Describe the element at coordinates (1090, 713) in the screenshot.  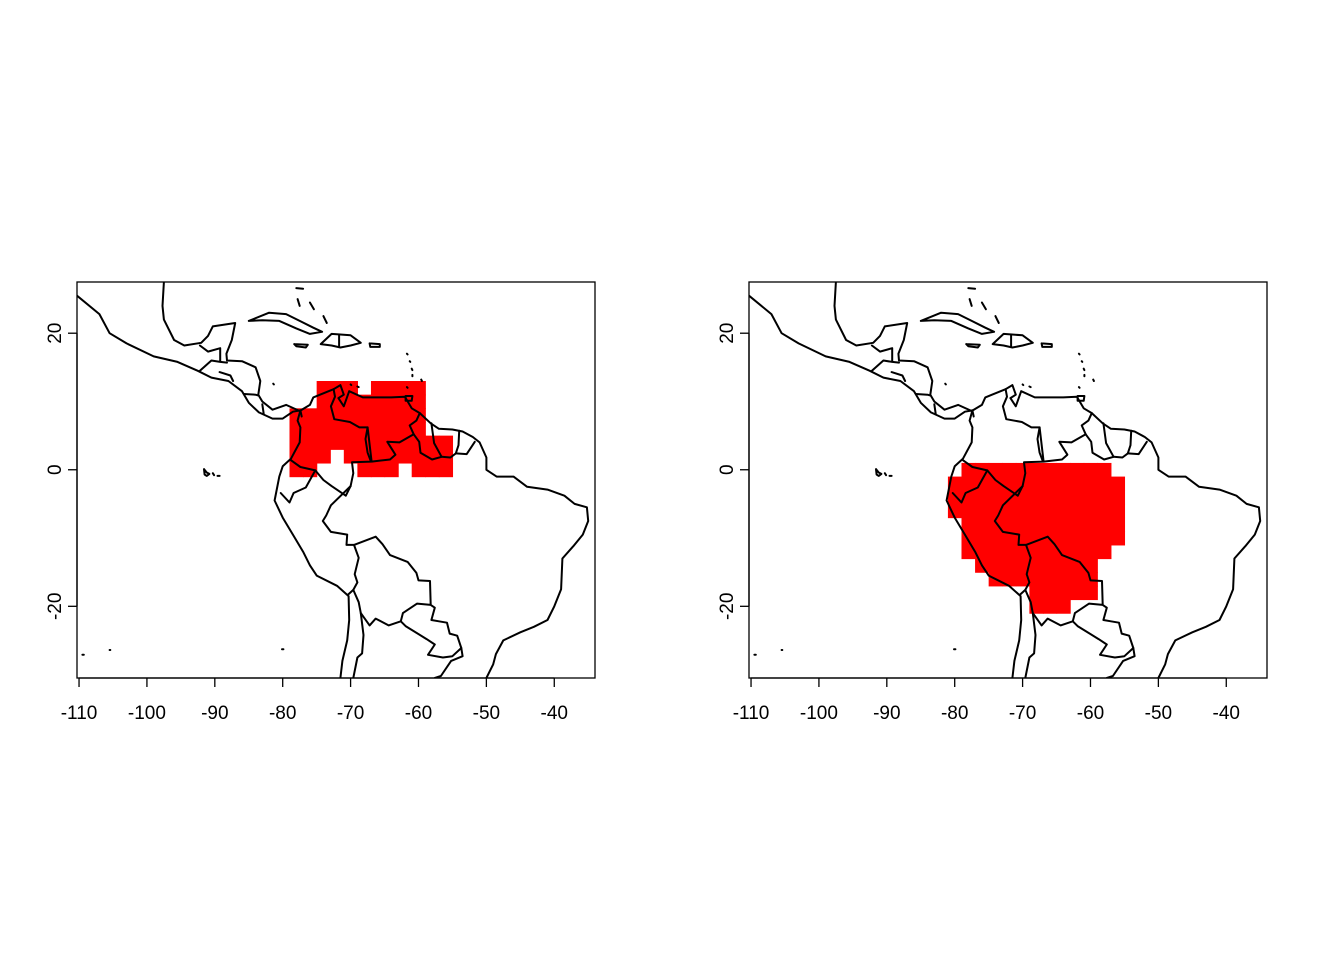
I see `x-tick-label: -60` at that location.